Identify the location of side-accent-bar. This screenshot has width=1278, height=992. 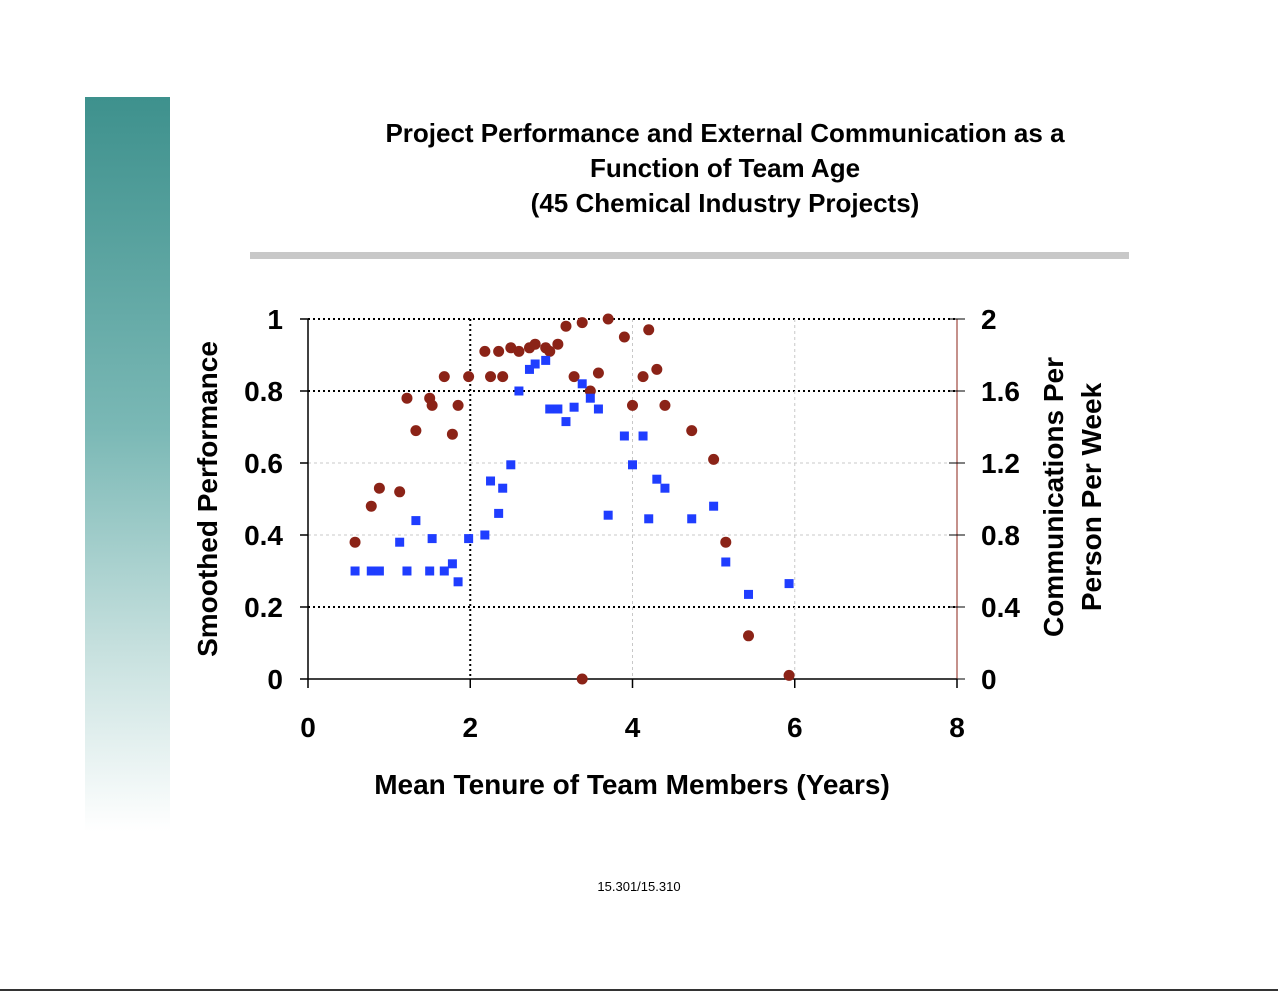
(127, 464).